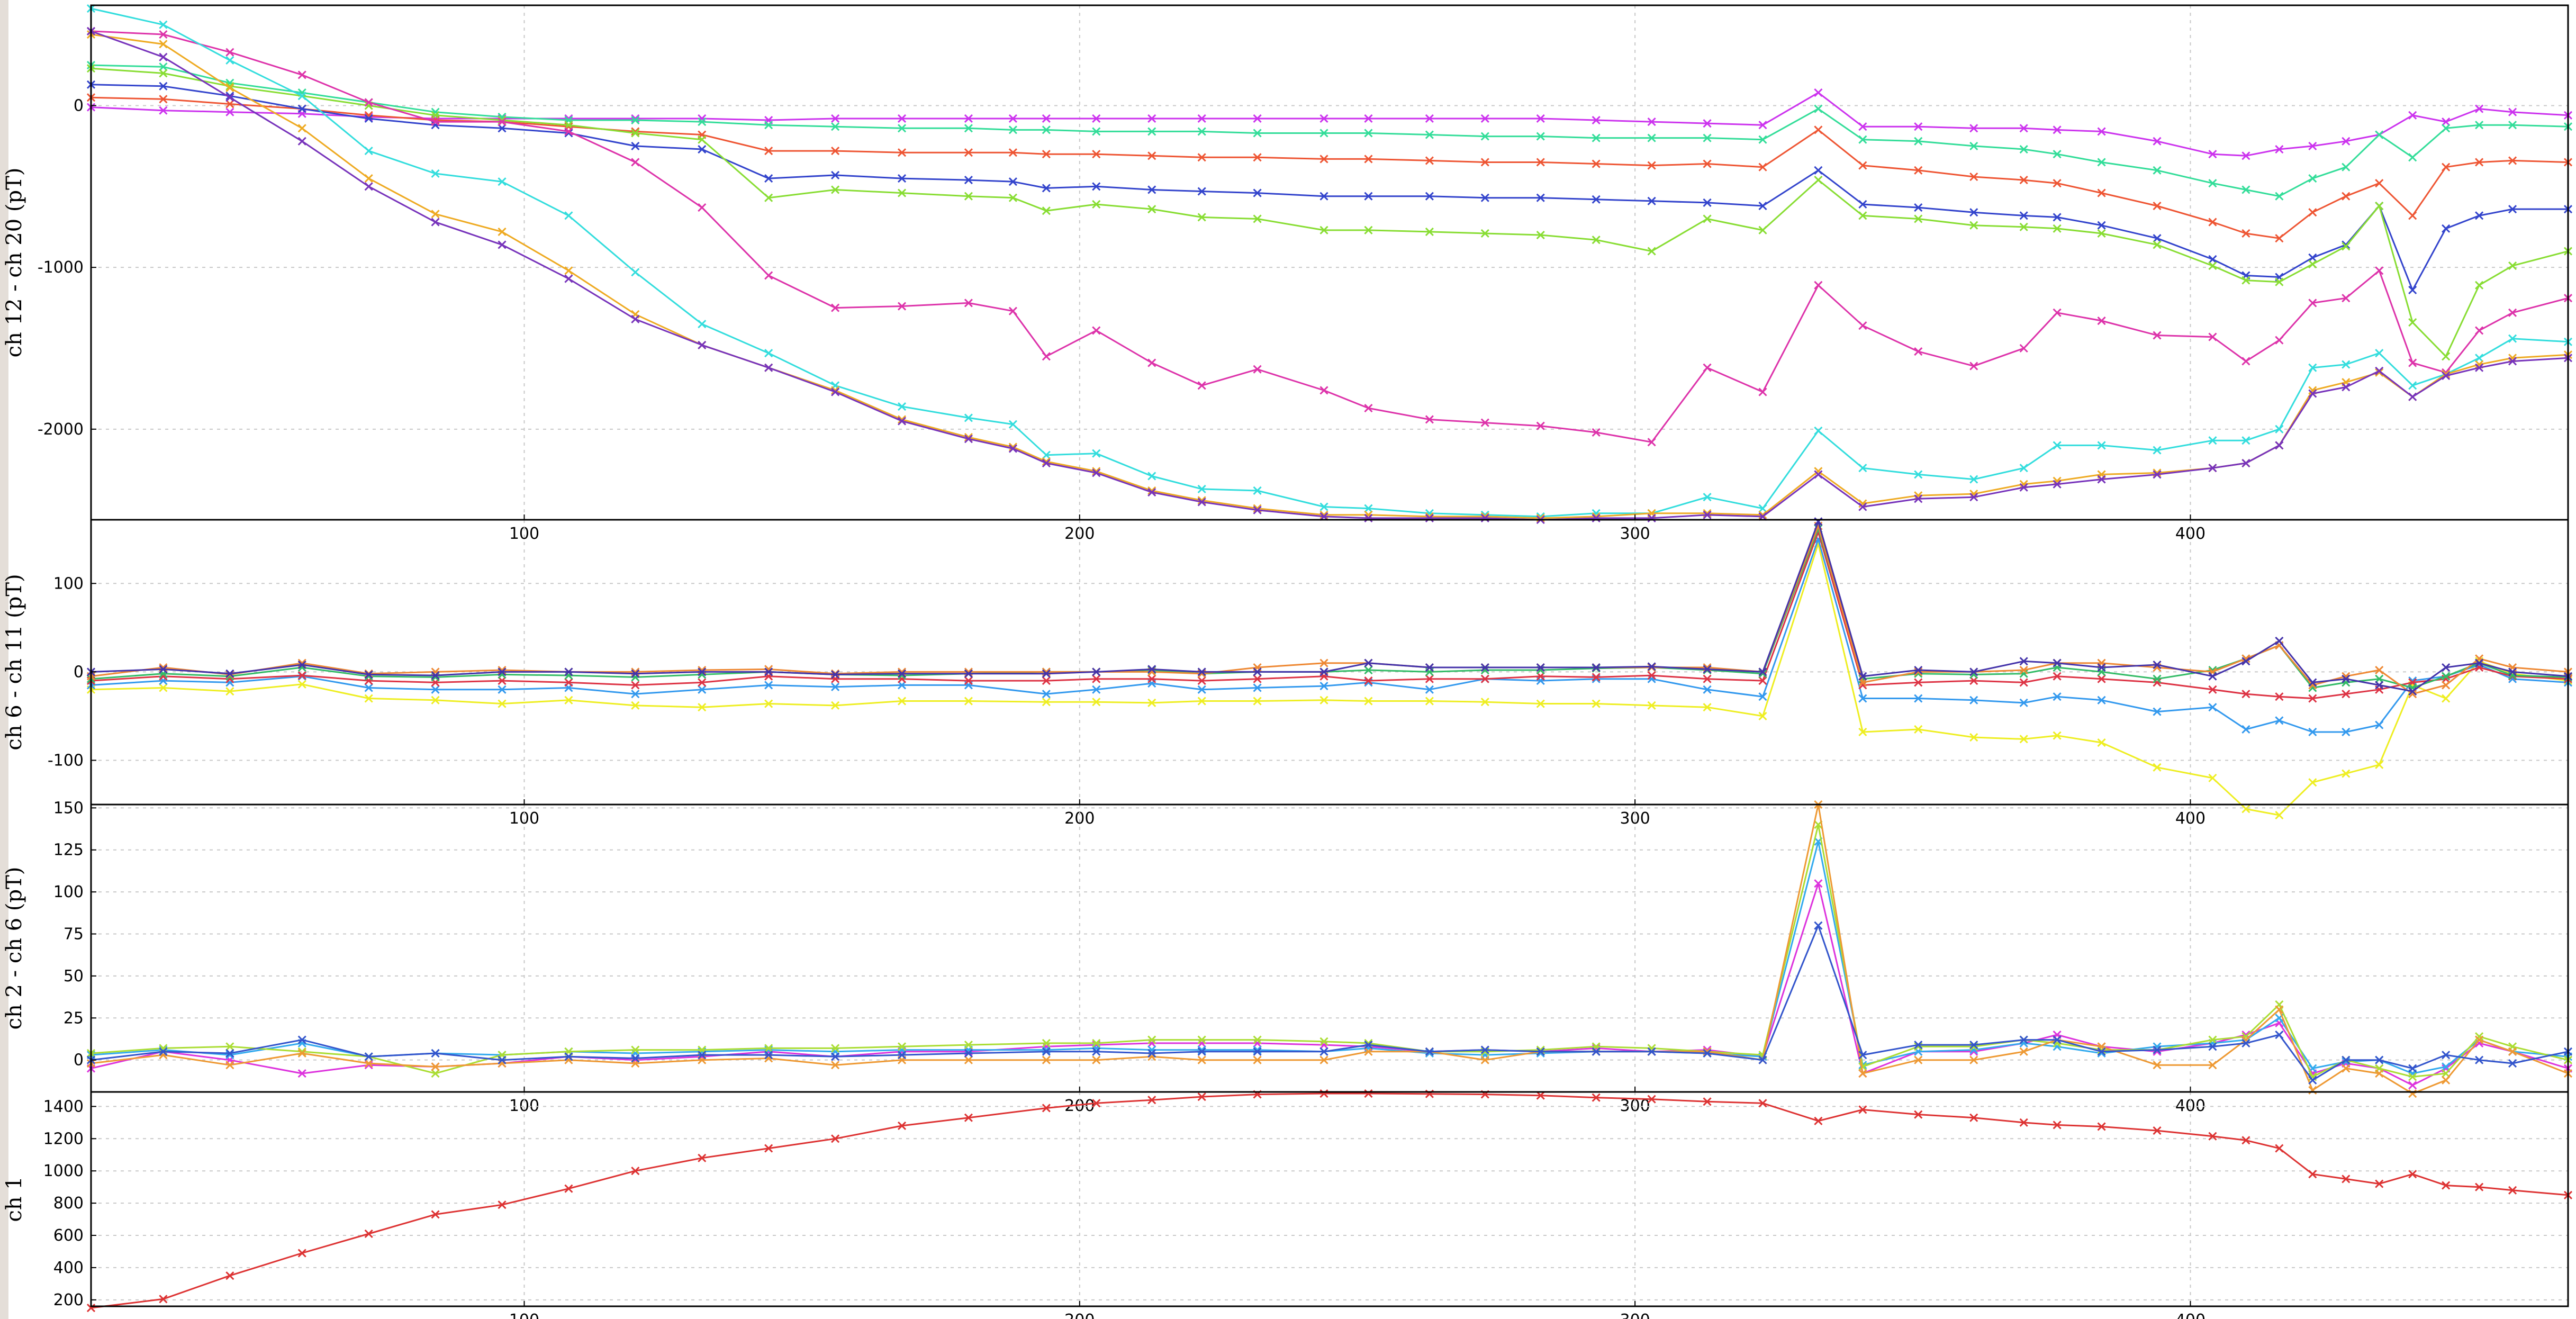 This screenshot has width=2576, height=1319. Describe the element at coordinates (14, 662) in the screenshot. I see `y-axis-label: ch 6 - ch 11 (pT)` at that location.